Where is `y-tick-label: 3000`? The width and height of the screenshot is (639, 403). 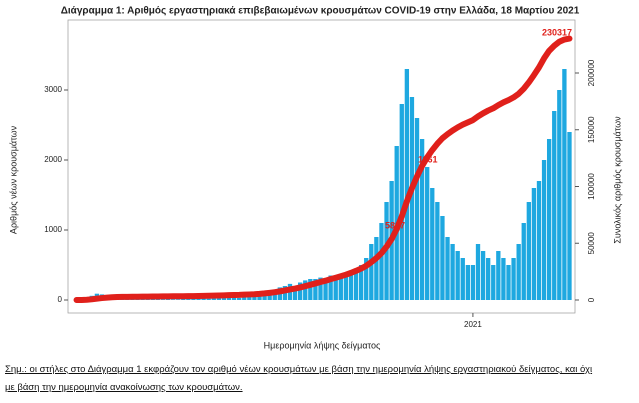
y-tick-label: 3000 is located at coordinates (53, 89).